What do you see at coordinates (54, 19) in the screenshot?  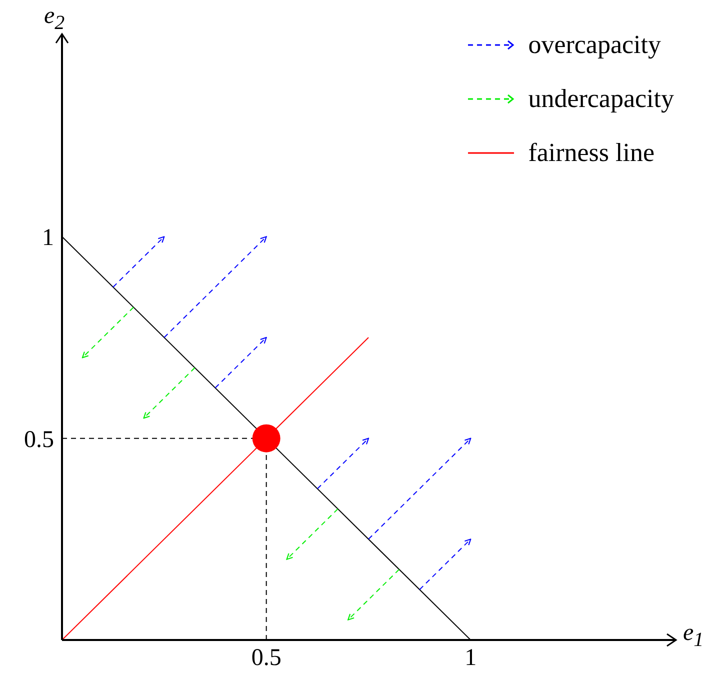 I see `y-axis-title: e$_{2}$` at bounding box center [54, 19].